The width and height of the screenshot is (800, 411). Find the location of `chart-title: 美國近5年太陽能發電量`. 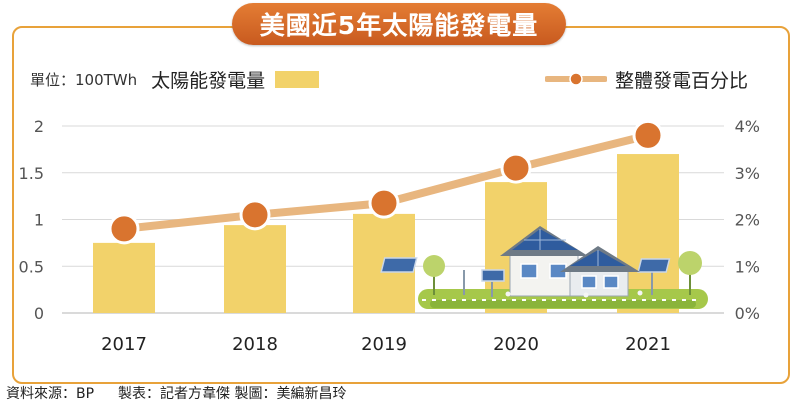

chart-title: 美國近5年太陽能發電量 is located at coordinates (399, 25).